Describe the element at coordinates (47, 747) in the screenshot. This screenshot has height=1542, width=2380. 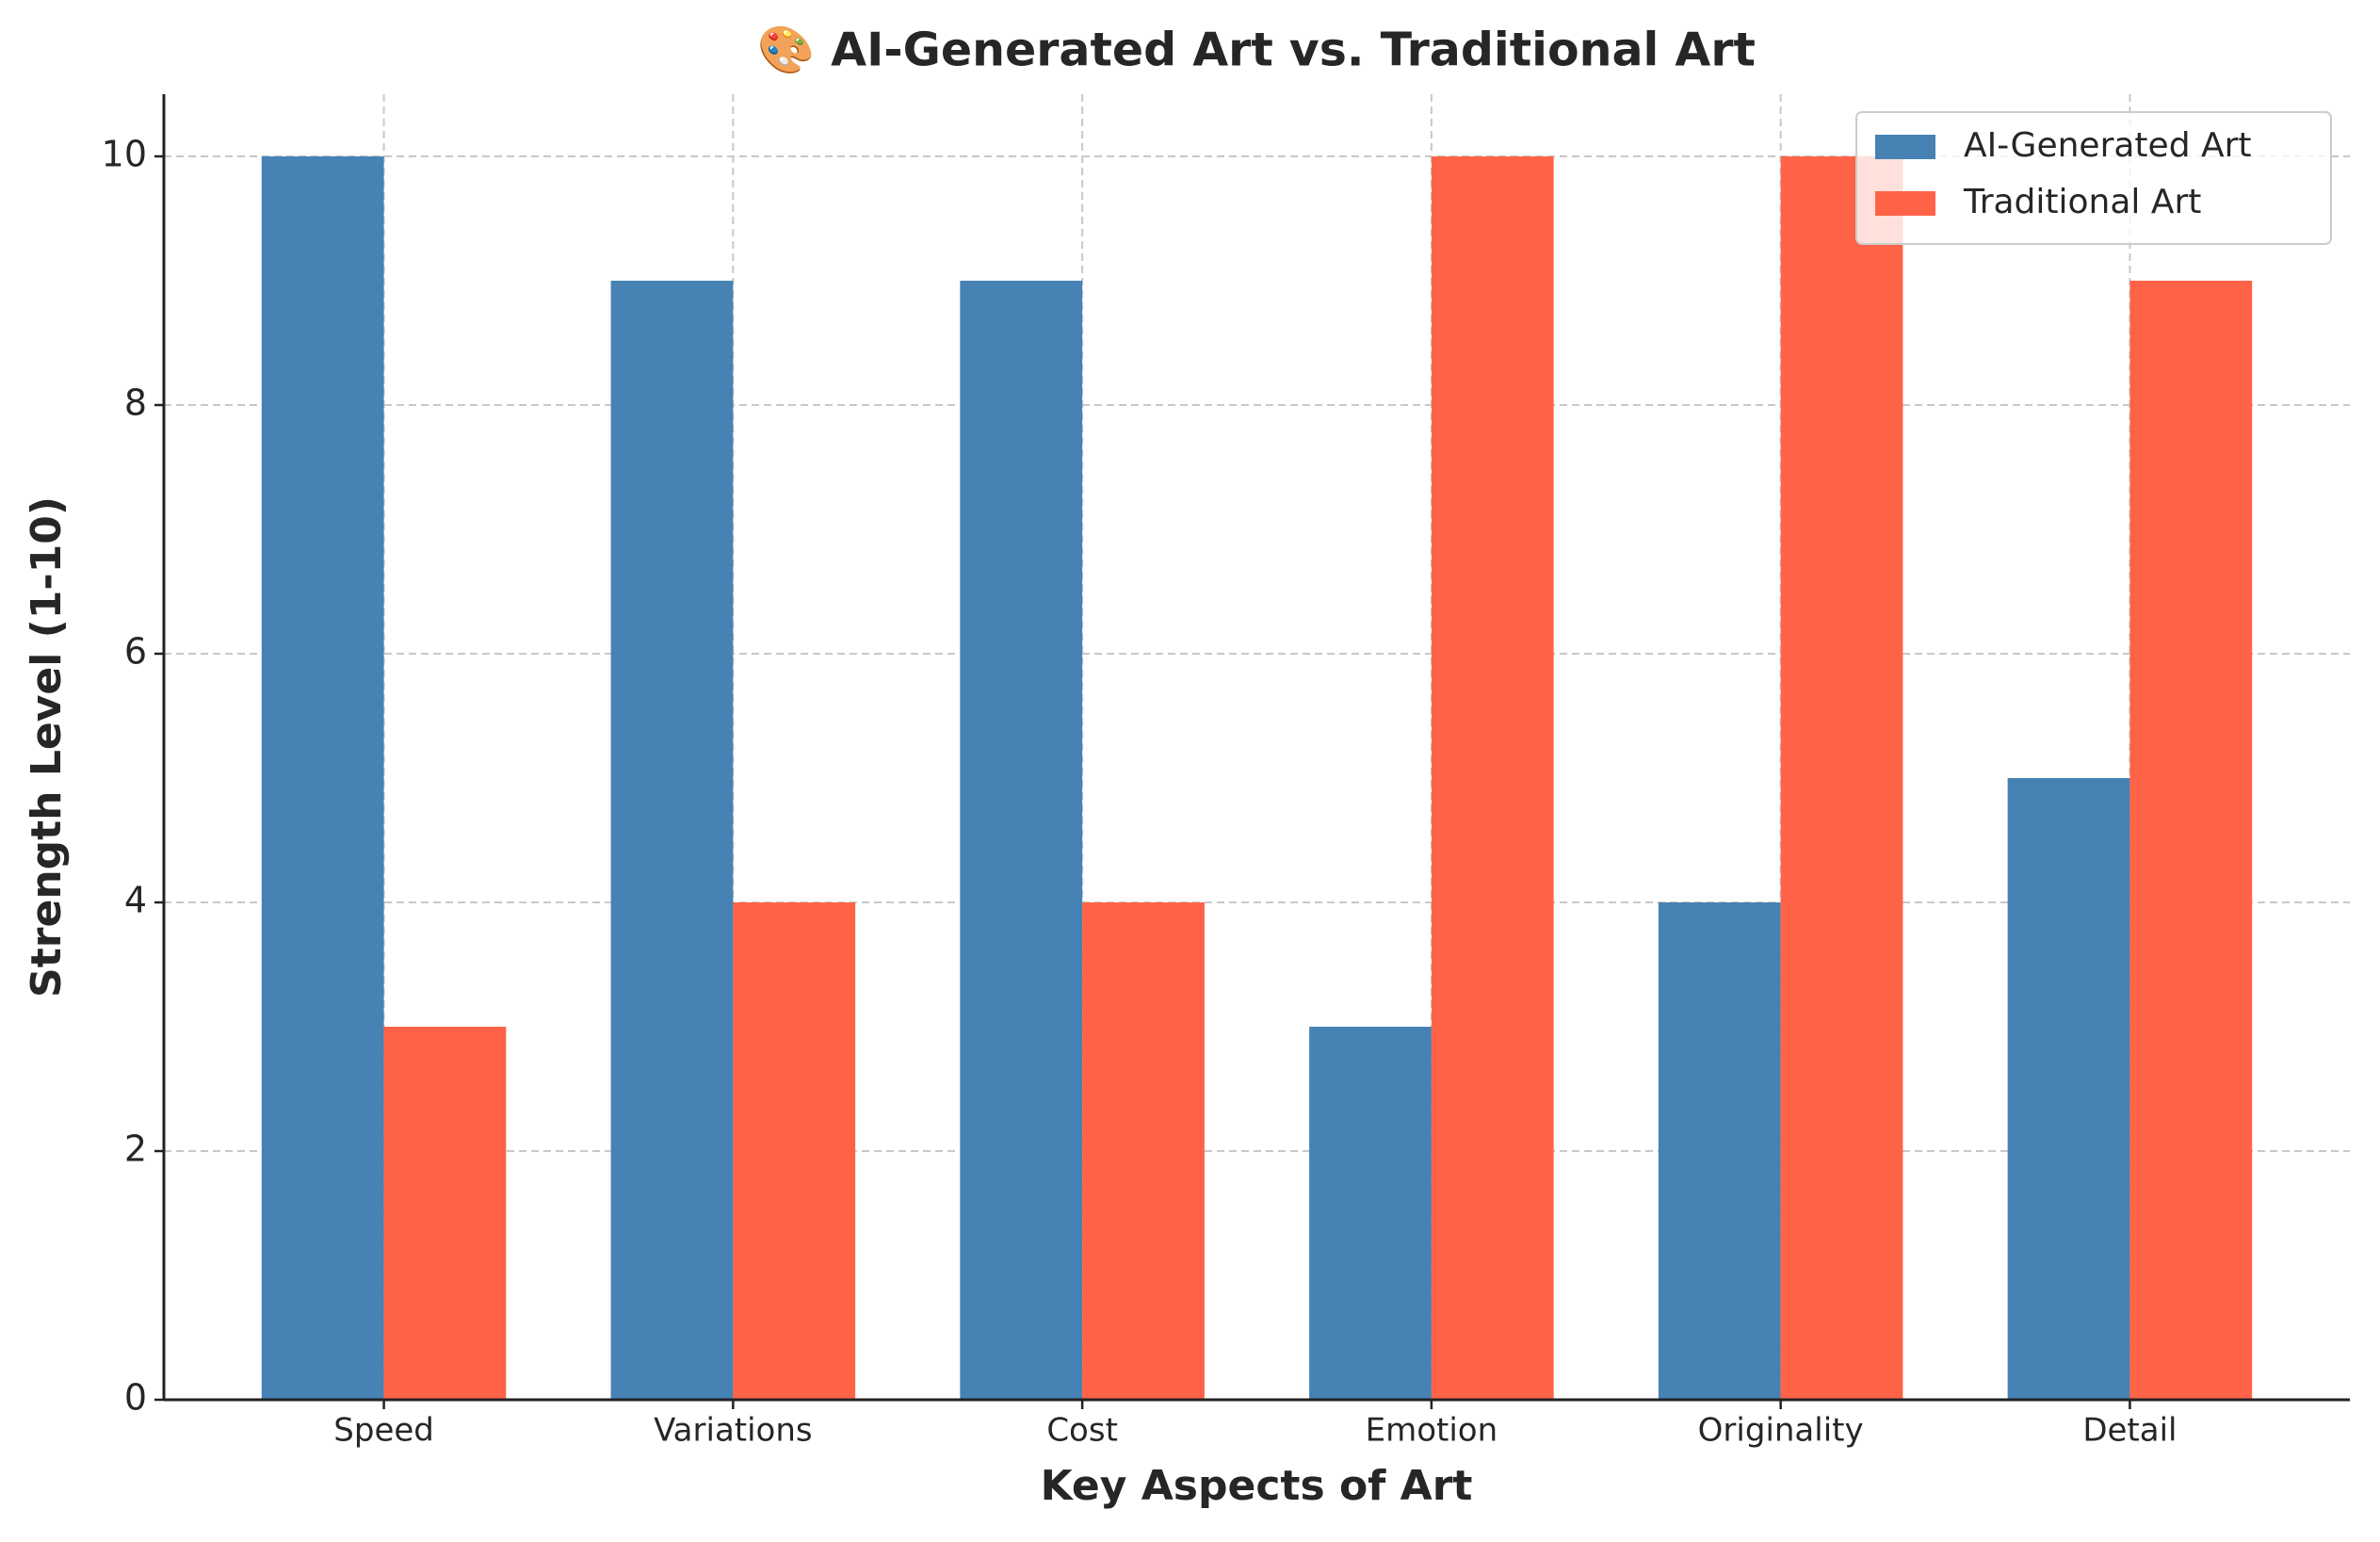
I see `y-axis-label: Strength Level (1-10)` at that location.